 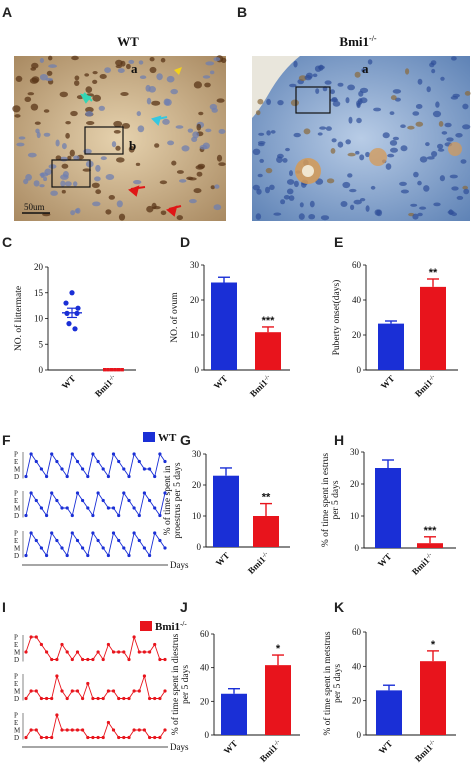 What do you see at coordinates (268, 351) in the screenshot?
I see `panel-d-bar` at bounding box center [268, 351].